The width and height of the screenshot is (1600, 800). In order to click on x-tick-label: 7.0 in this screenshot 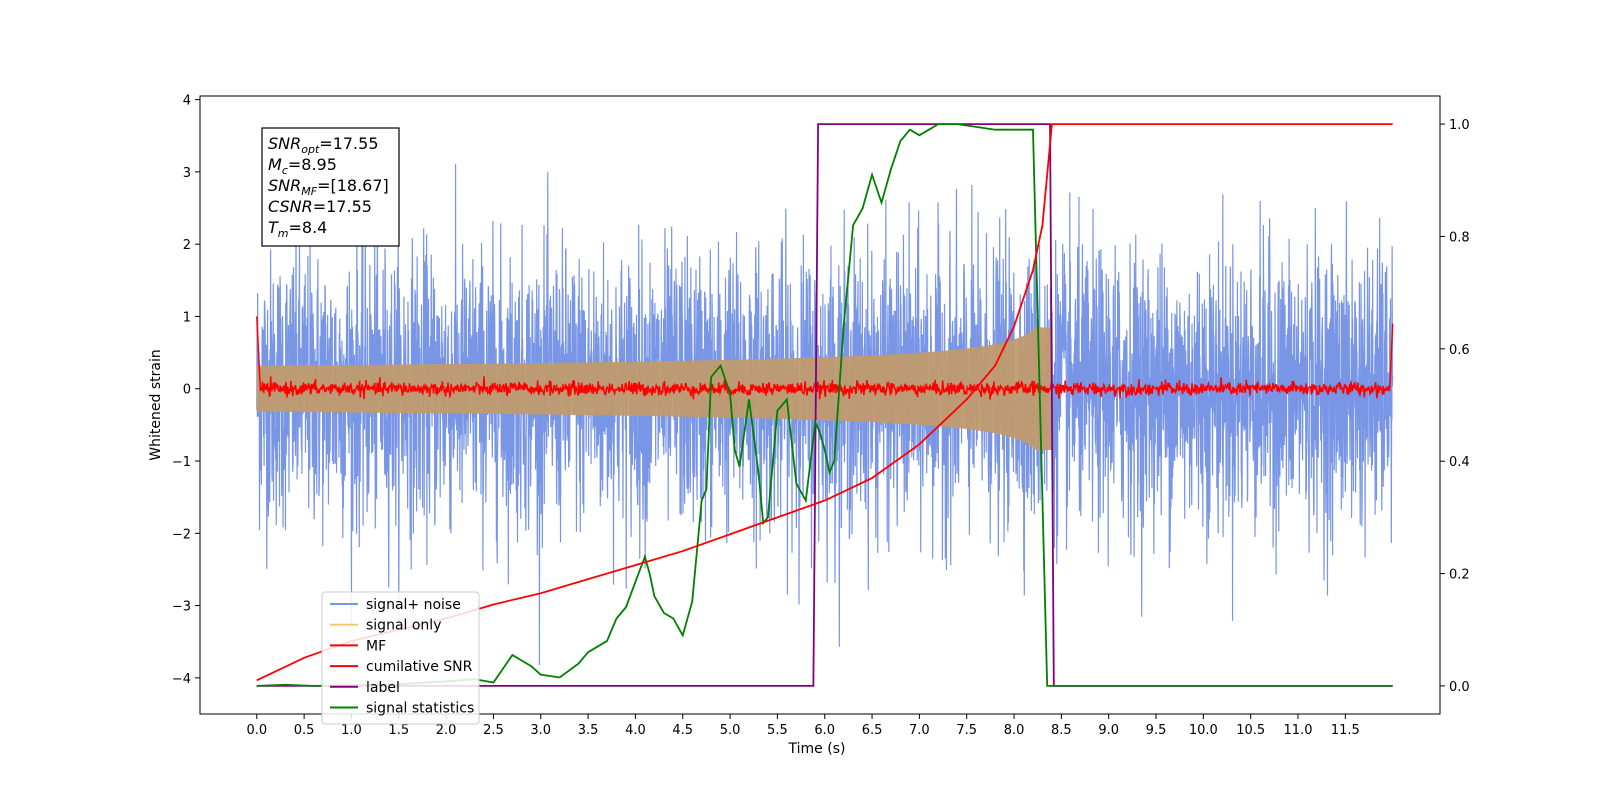, I will do `click(919, 730)`.